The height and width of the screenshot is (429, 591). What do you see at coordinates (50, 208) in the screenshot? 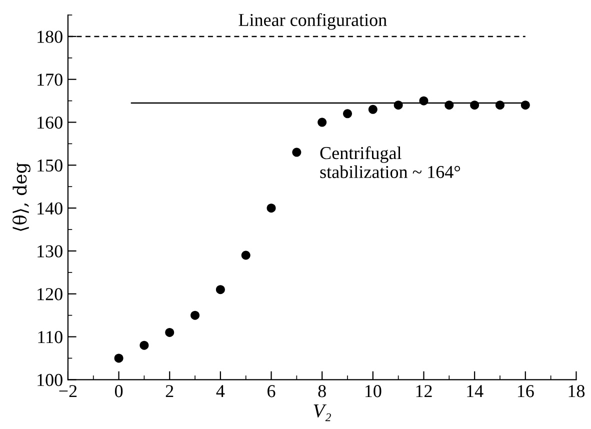
I see `y-tick-label: 140` at bounding box center [50, 208].